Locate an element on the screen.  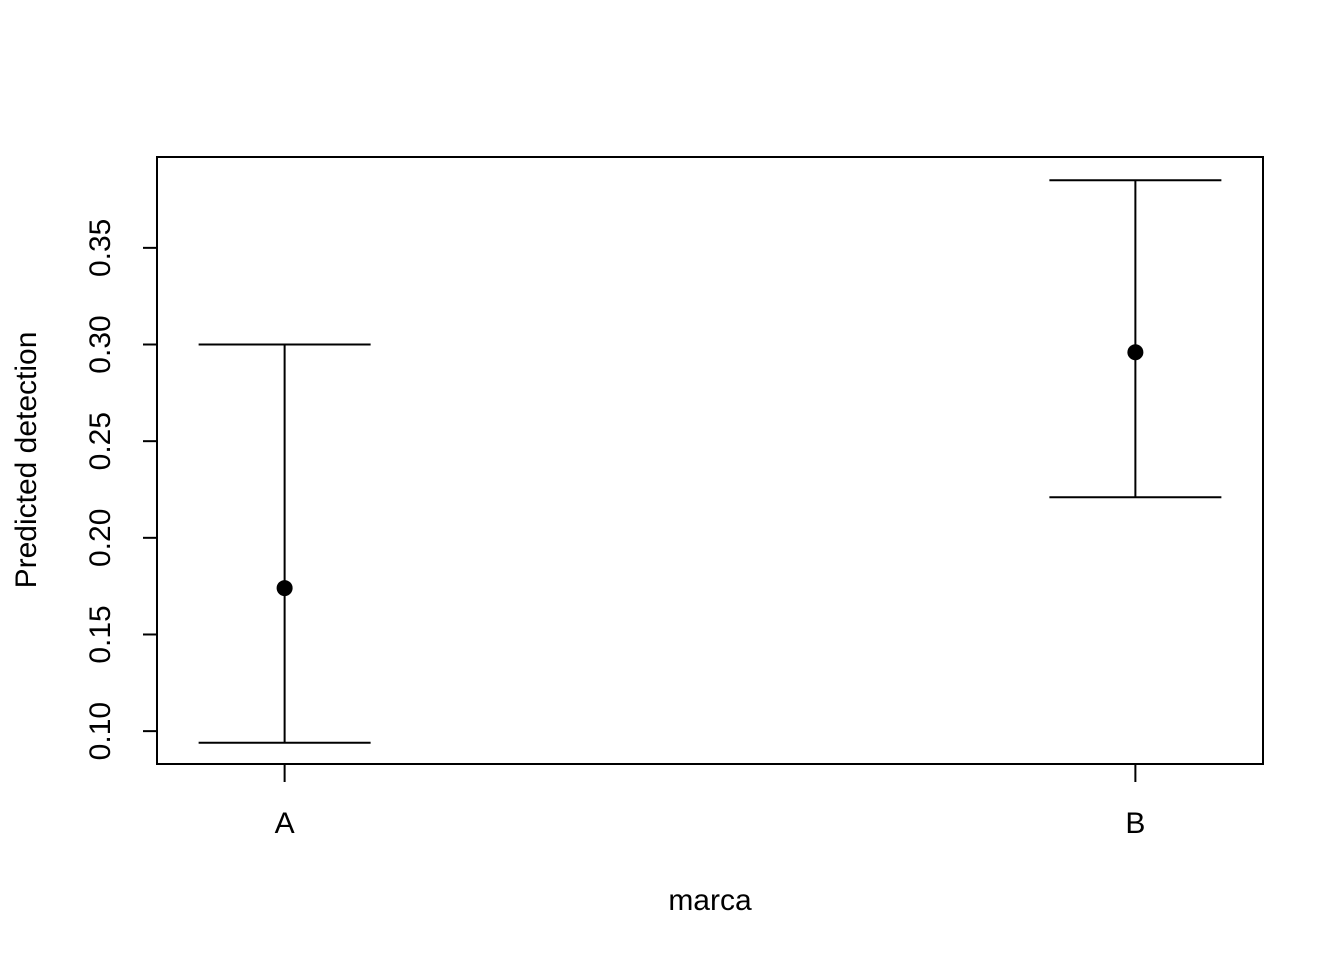
y-tick-label: 0.35 is located at coordinates (100, 248).